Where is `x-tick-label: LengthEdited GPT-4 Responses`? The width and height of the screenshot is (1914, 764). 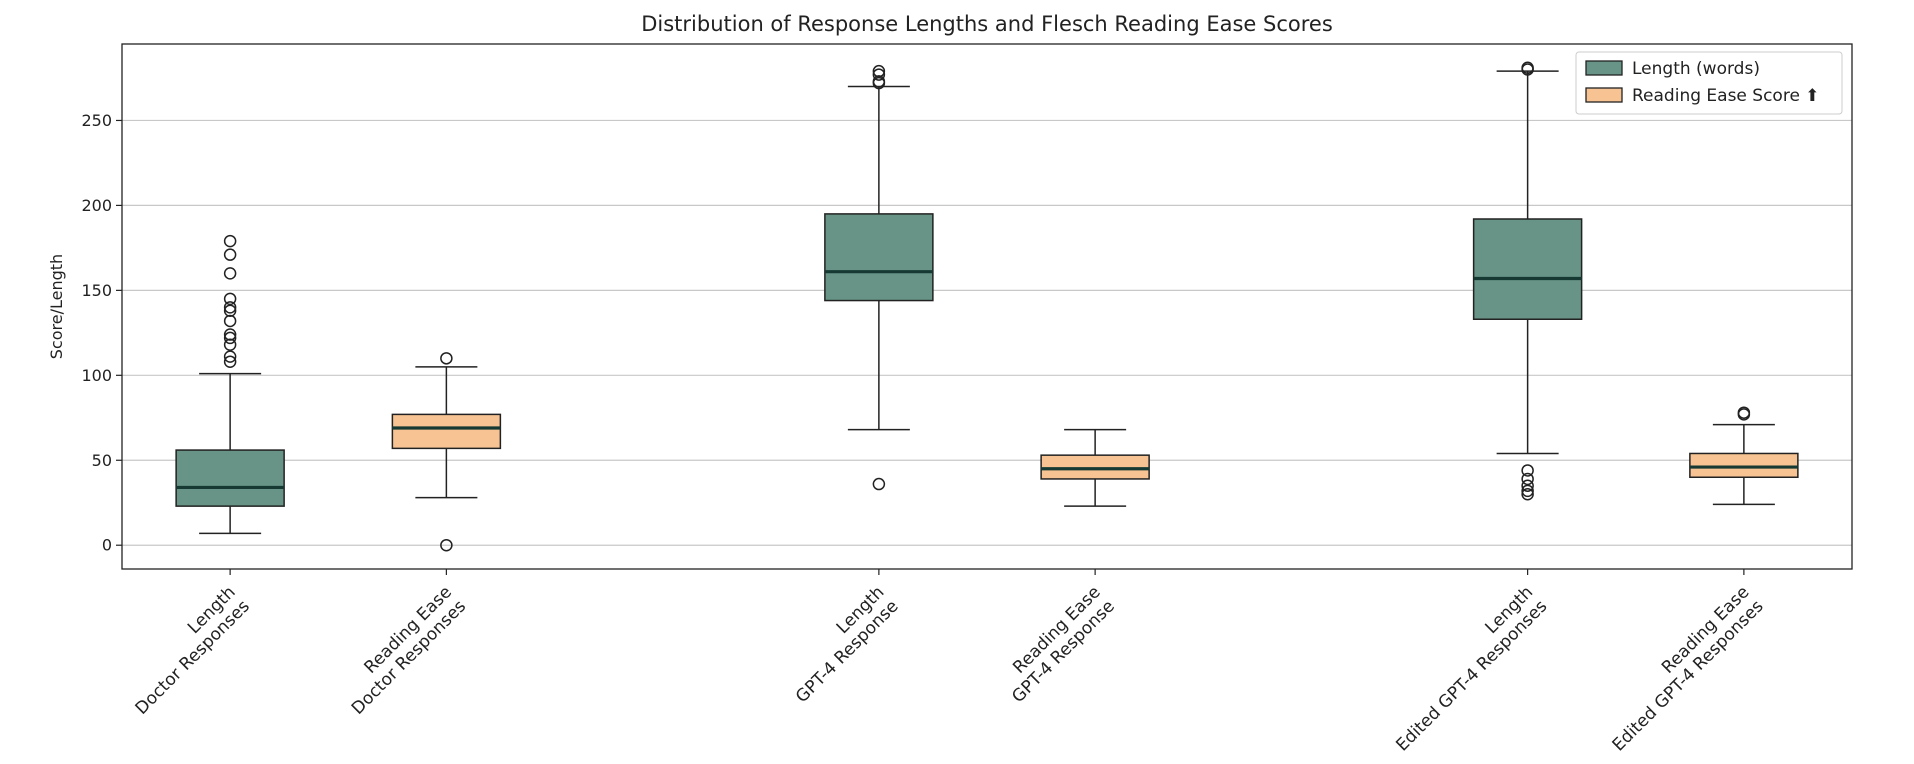
x-tick-label: LengthEdited GPT-4 Responses is located at coordinates (1464, 668).